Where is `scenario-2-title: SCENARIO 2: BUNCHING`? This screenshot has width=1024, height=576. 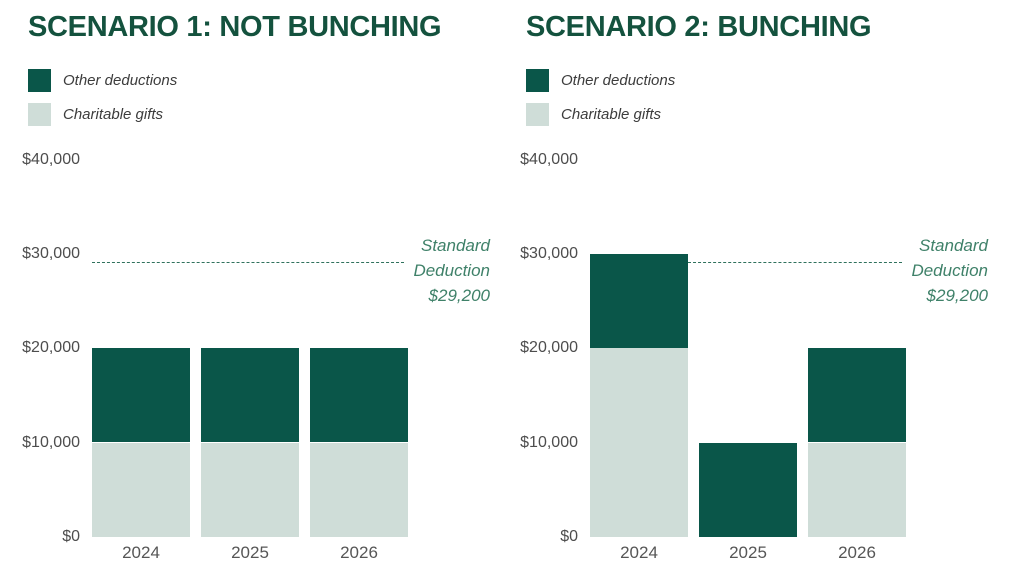 scenario-2-title: SCENARIO 2: BUNCHING is located at coordinates (699, 27).